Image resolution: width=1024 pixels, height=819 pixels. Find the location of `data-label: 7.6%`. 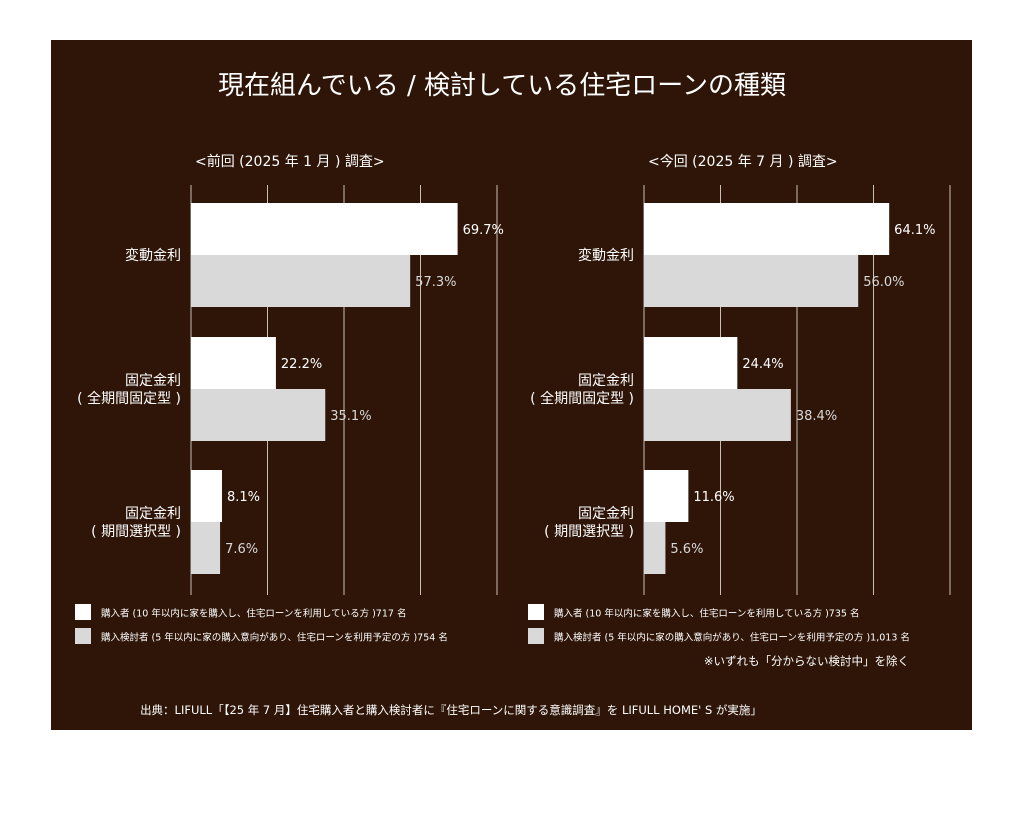

data-label: 7.6% is located at coordinates (241, 549).